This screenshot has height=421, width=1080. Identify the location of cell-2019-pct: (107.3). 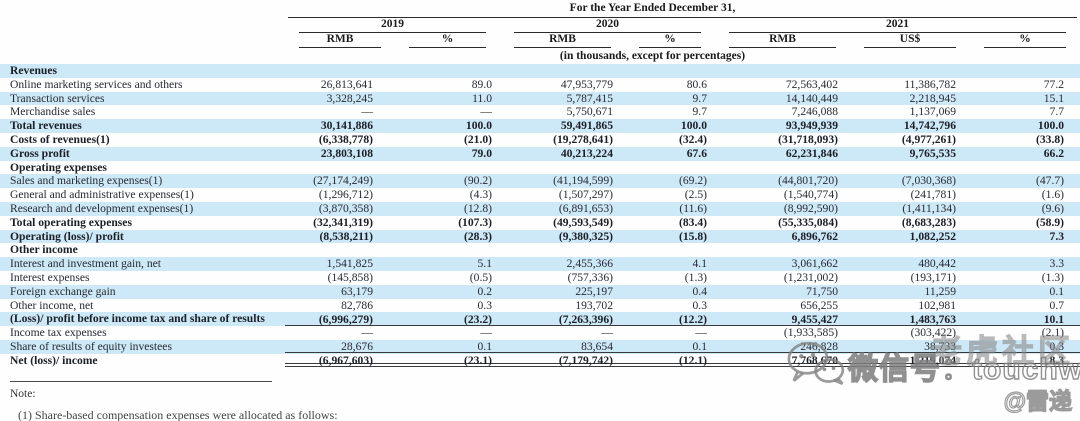
(475, 222).